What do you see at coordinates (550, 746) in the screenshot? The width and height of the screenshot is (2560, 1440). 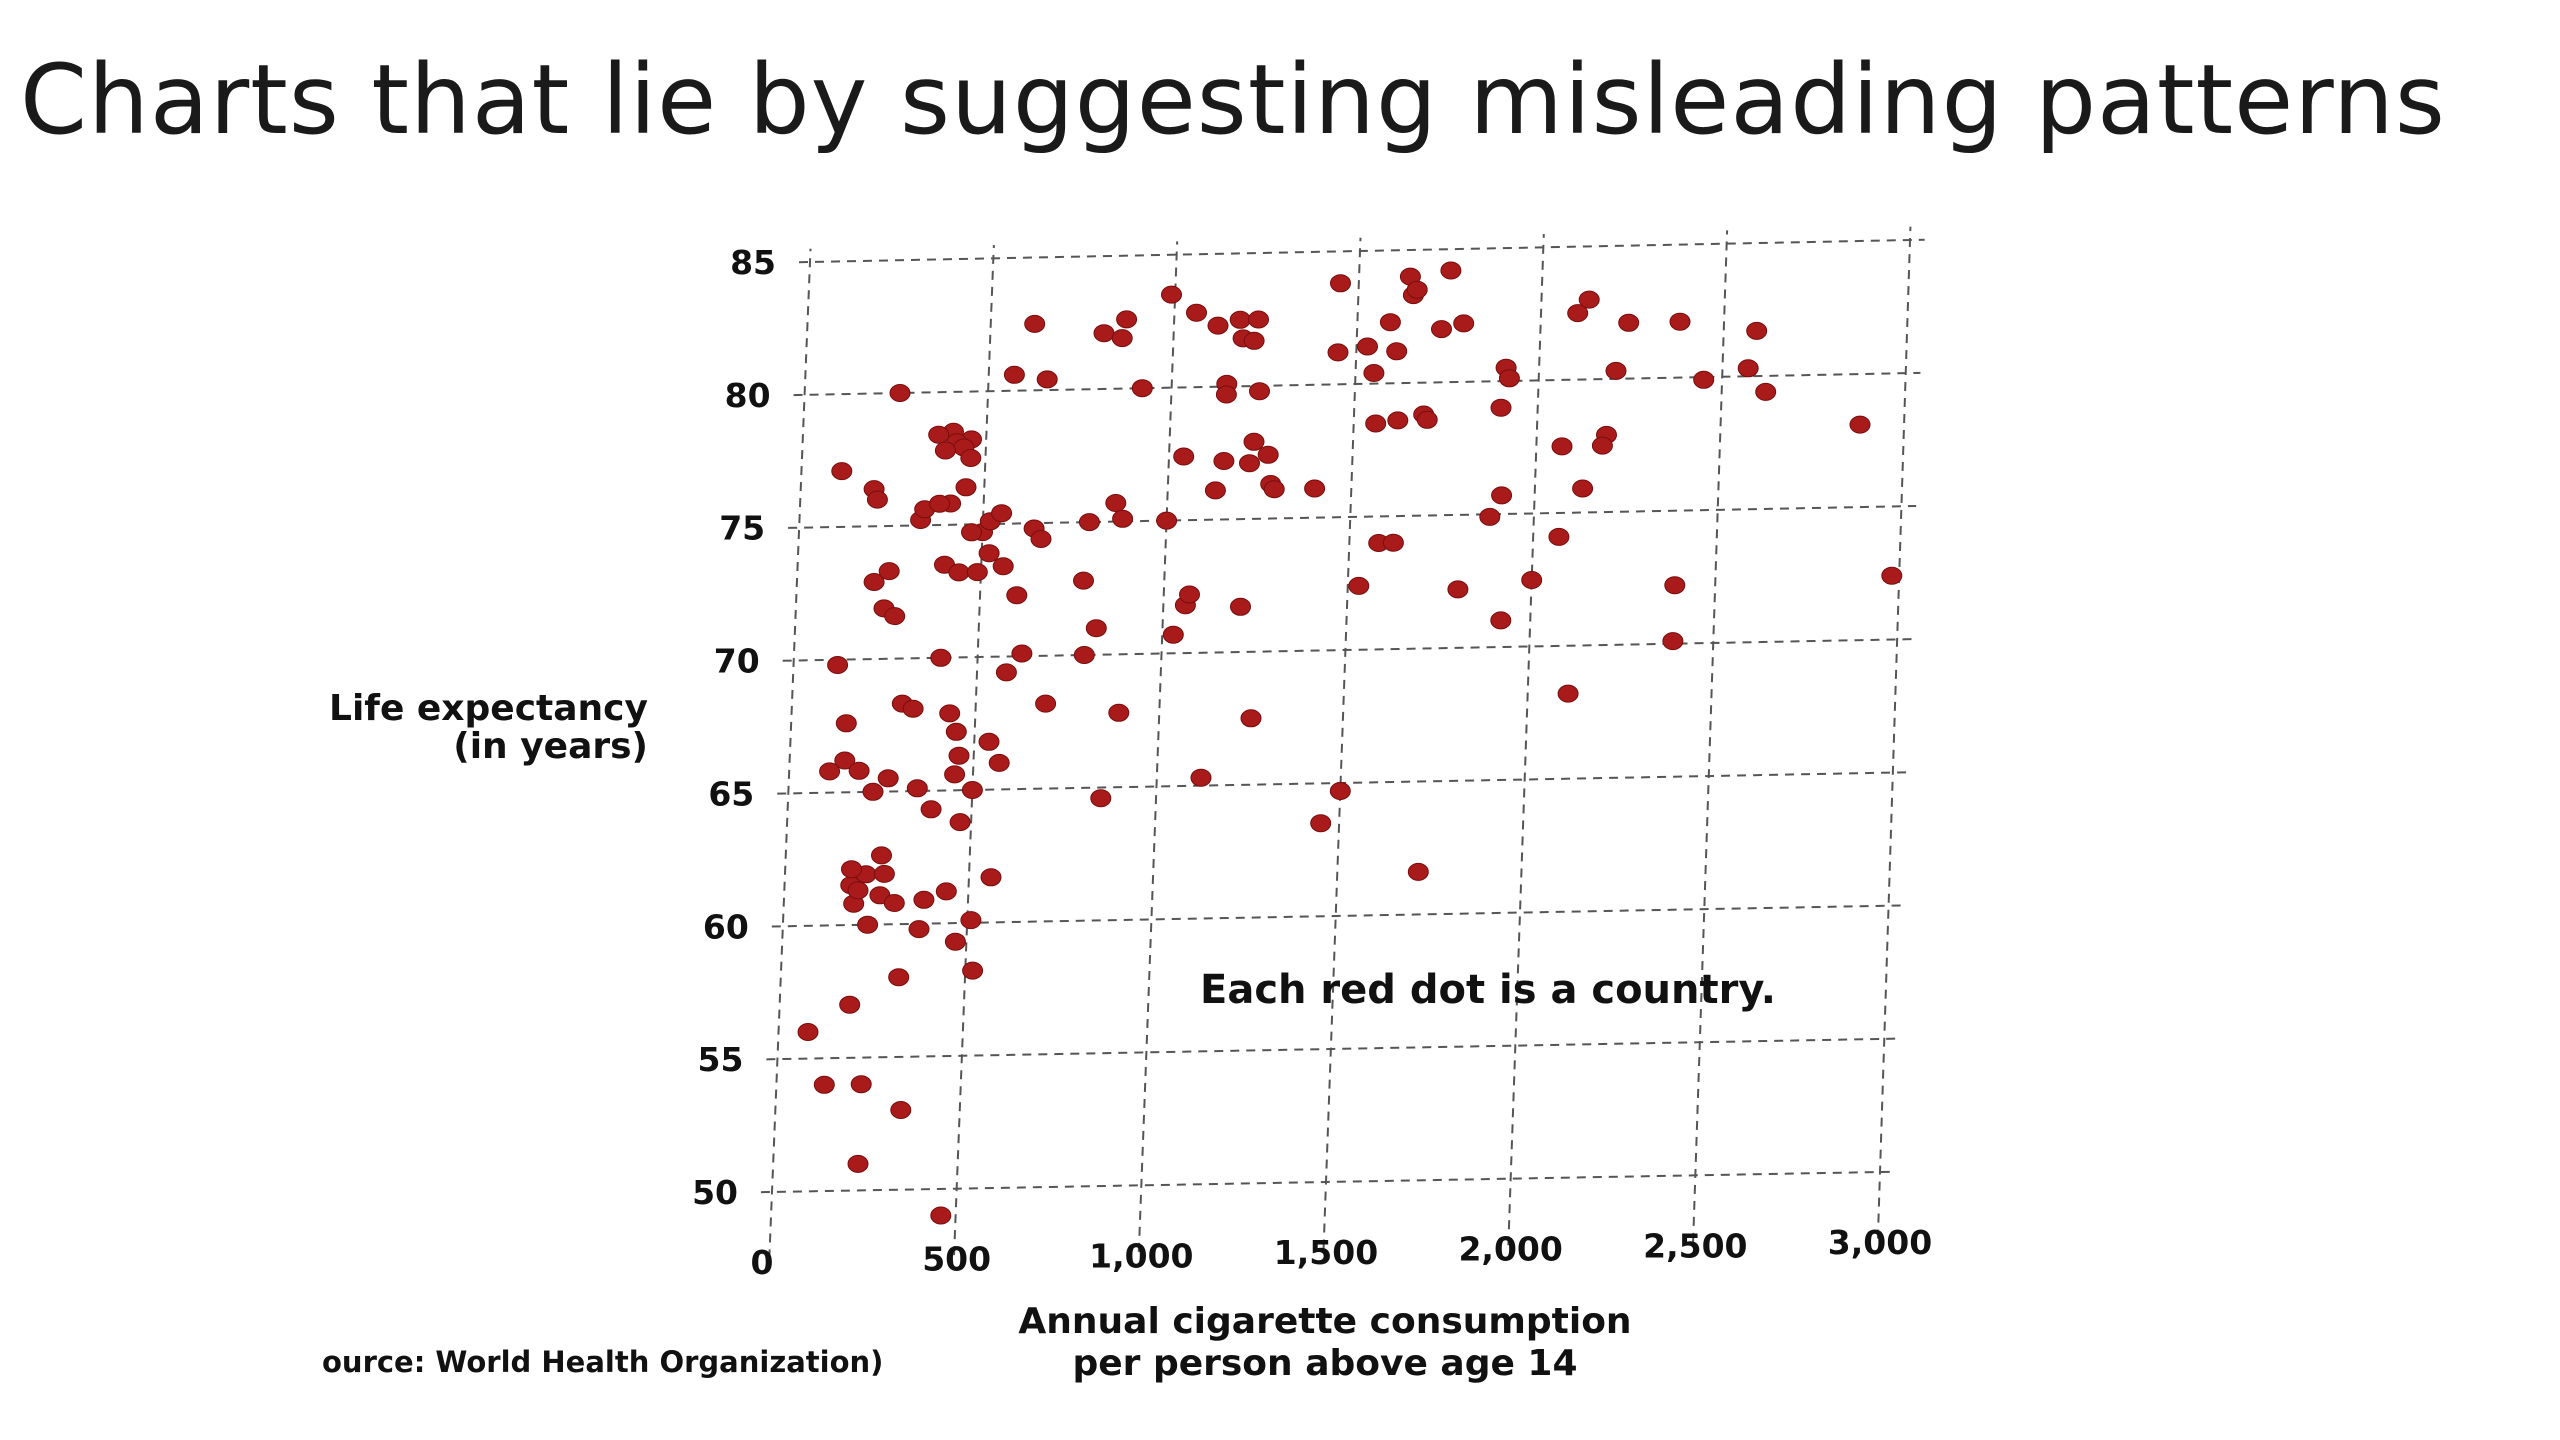 I see `y-axis-title-line2: (in years)` at bounding box center [550, 746].